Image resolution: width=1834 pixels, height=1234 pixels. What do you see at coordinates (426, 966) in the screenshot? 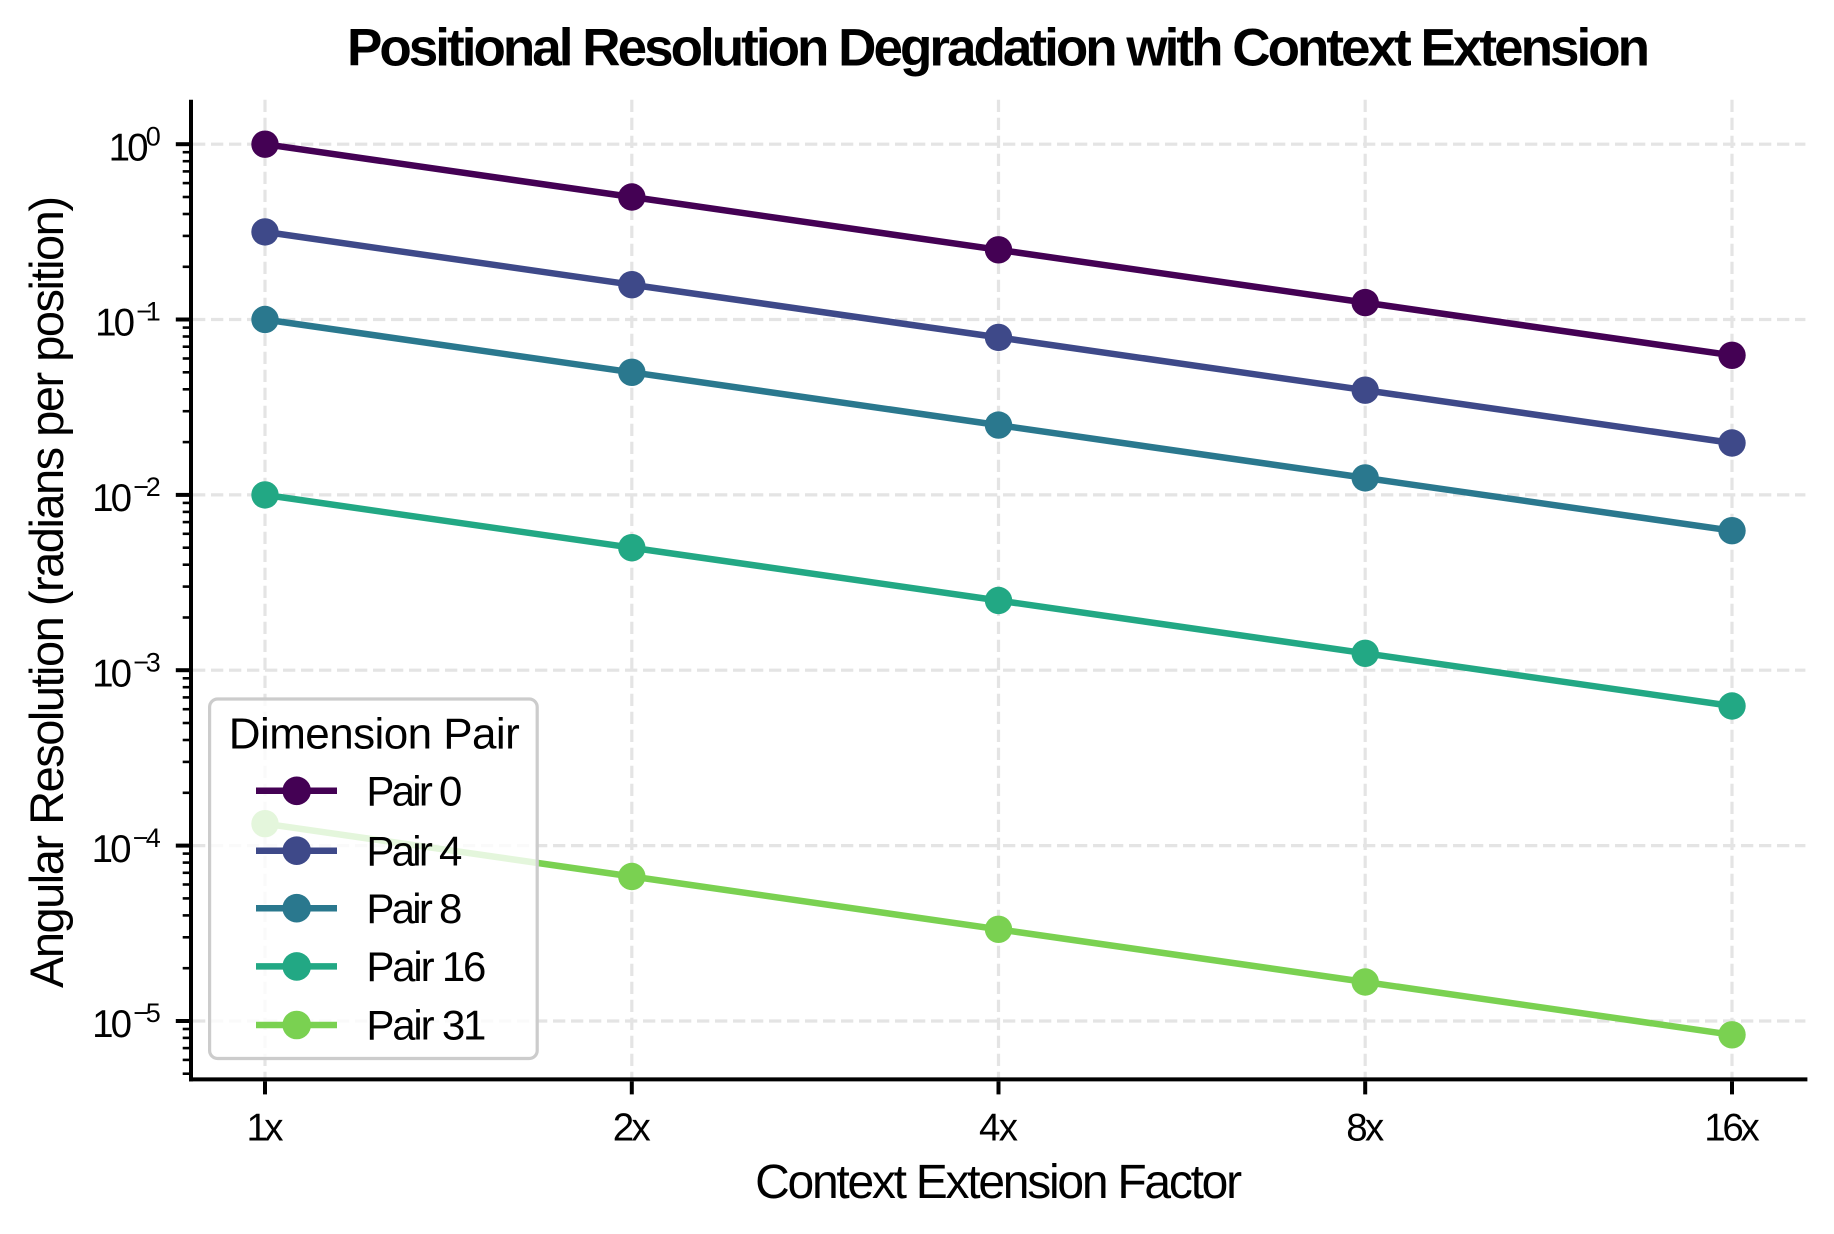
I see `svg-text: Pair 16` at bounding box center [426, 966].